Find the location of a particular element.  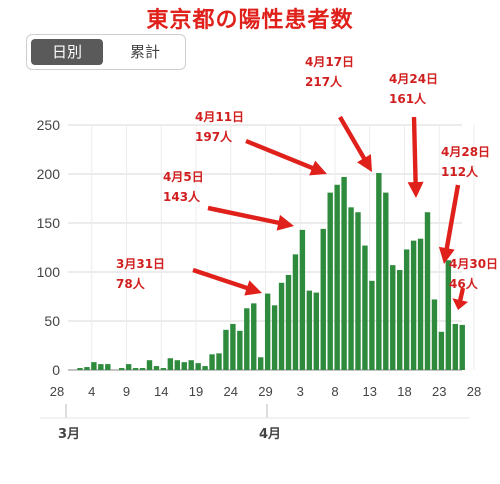

annotation-value: 112人 is located at coordinates (460, 171).